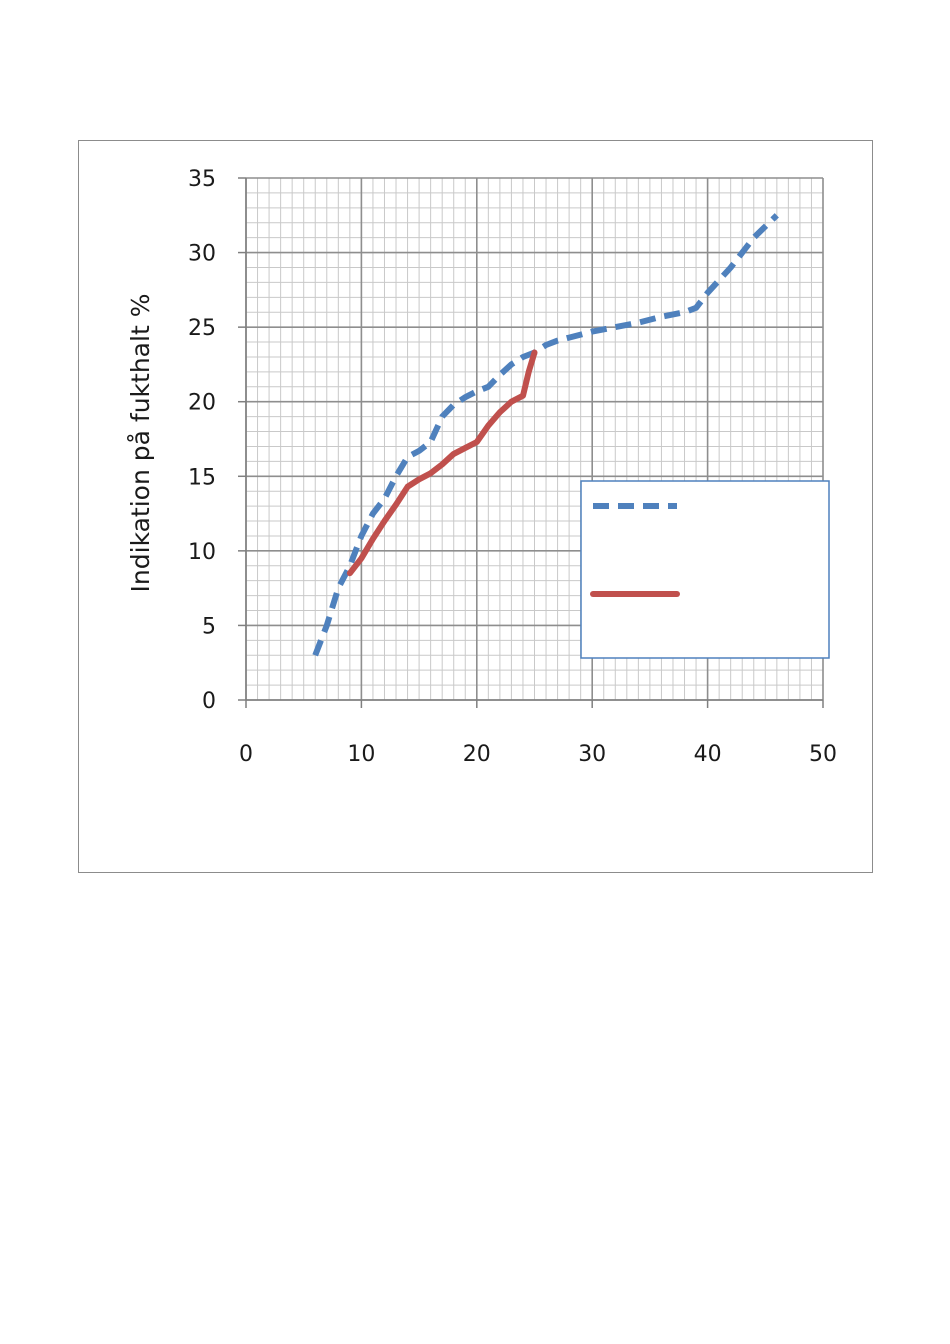 This screenshot has width=950, height=1344. What do you see at coordinates (202, 477) in the screenshot?
I see `y-tick-label: 15` at bounding box center [202, 477].